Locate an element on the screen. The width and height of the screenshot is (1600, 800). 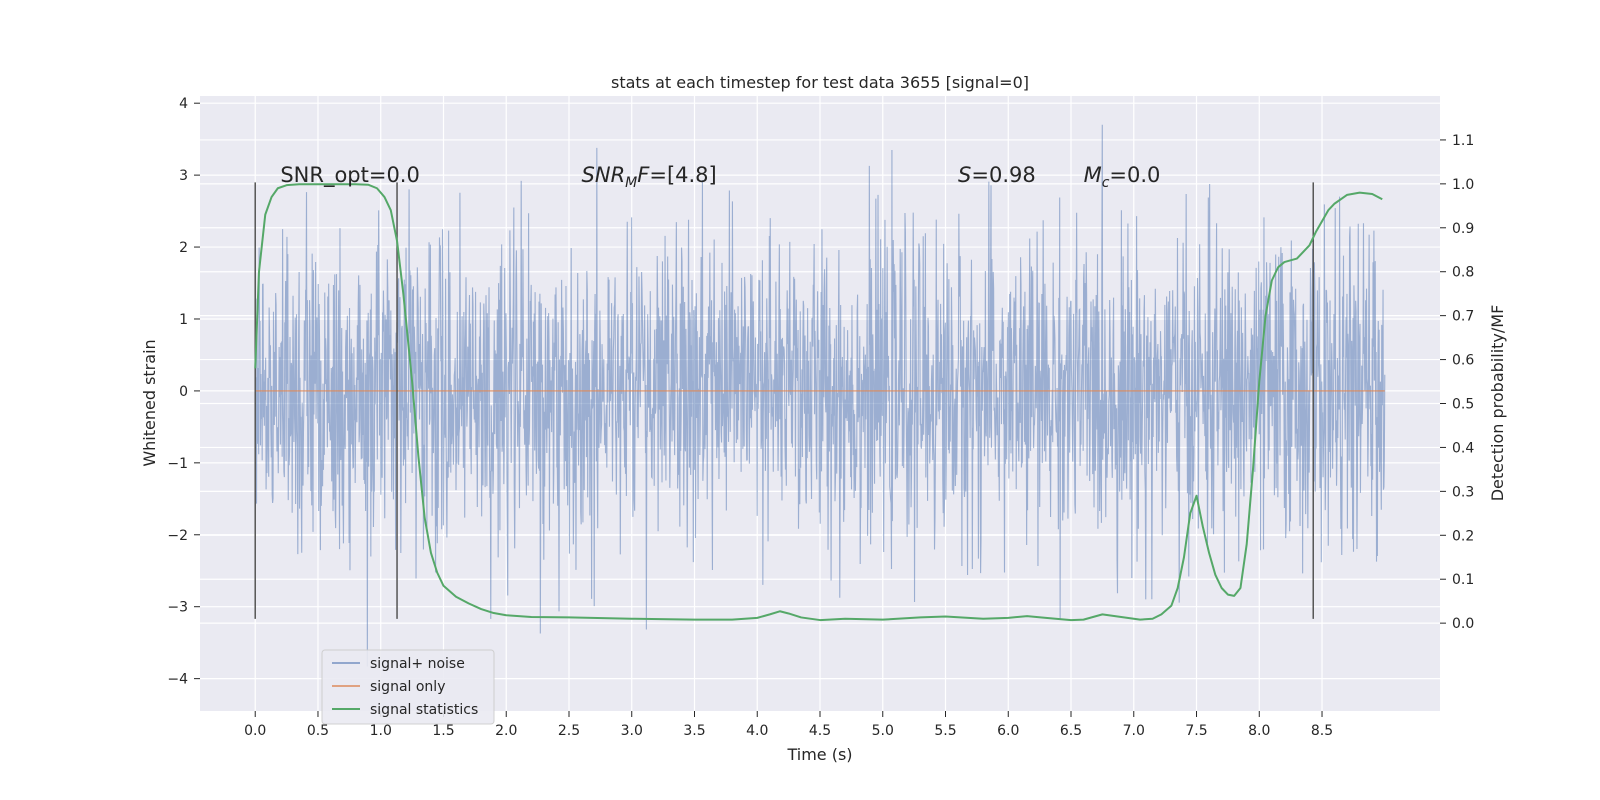
y-tick-label-5: −1 is located at coordinates (177, 464).